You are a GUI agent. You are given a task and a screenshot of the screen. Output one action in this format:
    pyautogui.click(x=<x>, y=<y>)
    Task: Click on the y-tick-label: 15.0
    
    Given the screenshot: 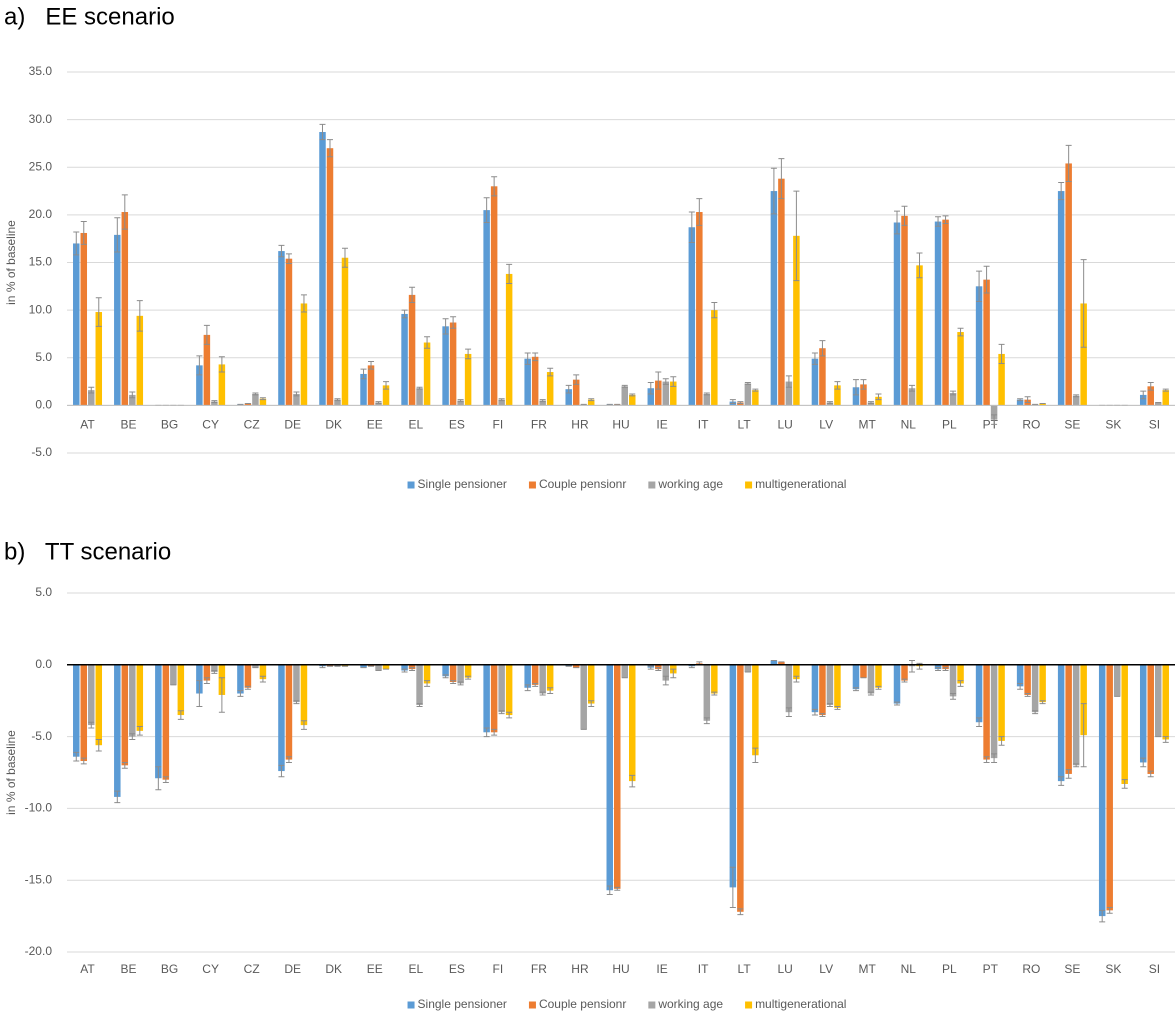 What is the action you would take?
    pyautogui.click(x=41, y=262)
    